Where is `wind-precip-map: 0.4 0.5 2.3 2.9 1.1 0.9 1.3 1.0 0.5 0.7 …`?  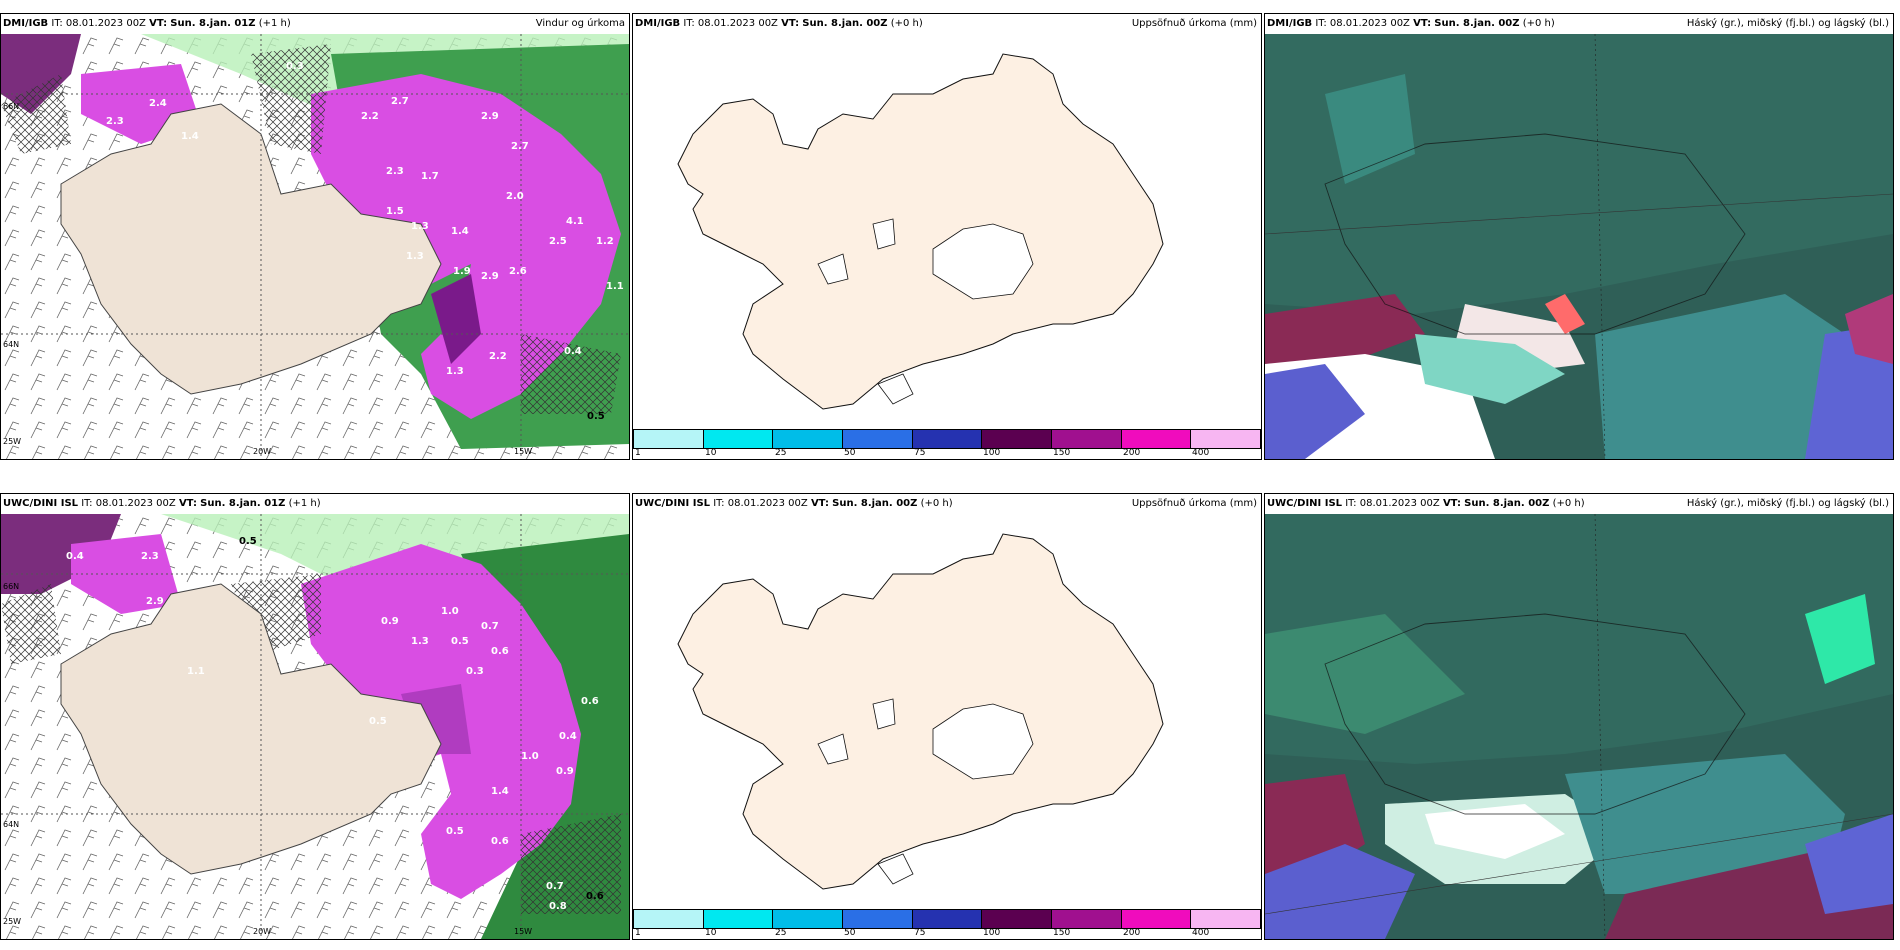
wind-precip-map: 0.4 0.5 2.3 2.9 1.1 0.9 1.3 1.0 0.5 0.7 … is located at coordinates (315, 726).